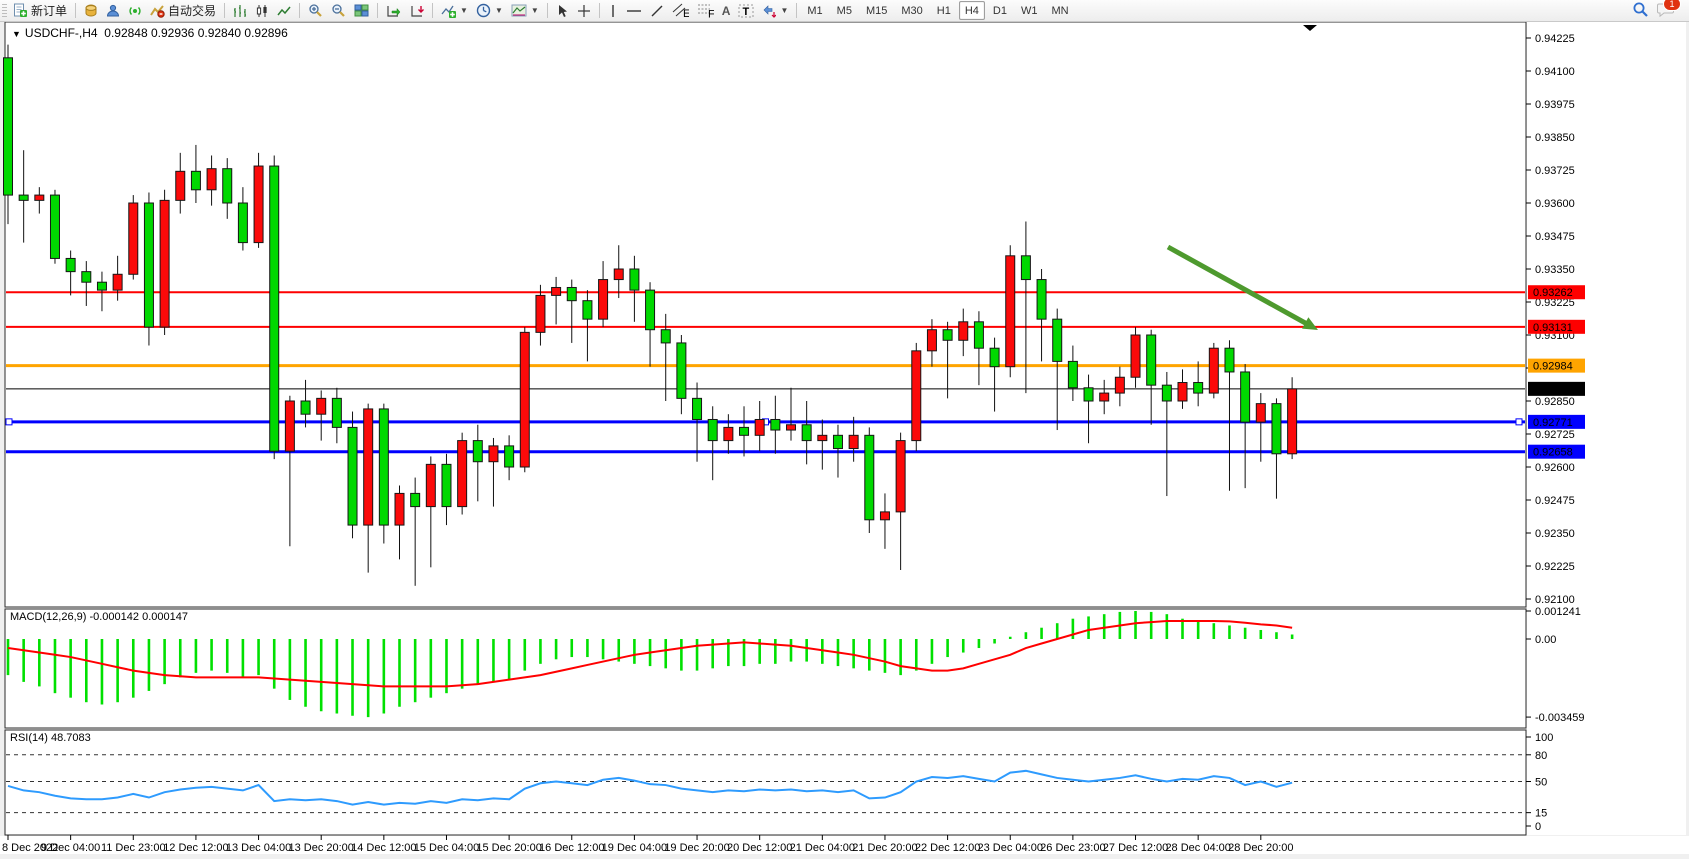 Image resolution: width=1689 pixels, height=859 pixels. Describe the element at coordinates (1555, 501) in the screenshot. I see `price-axis-tick-label: 0.92475` at that location.